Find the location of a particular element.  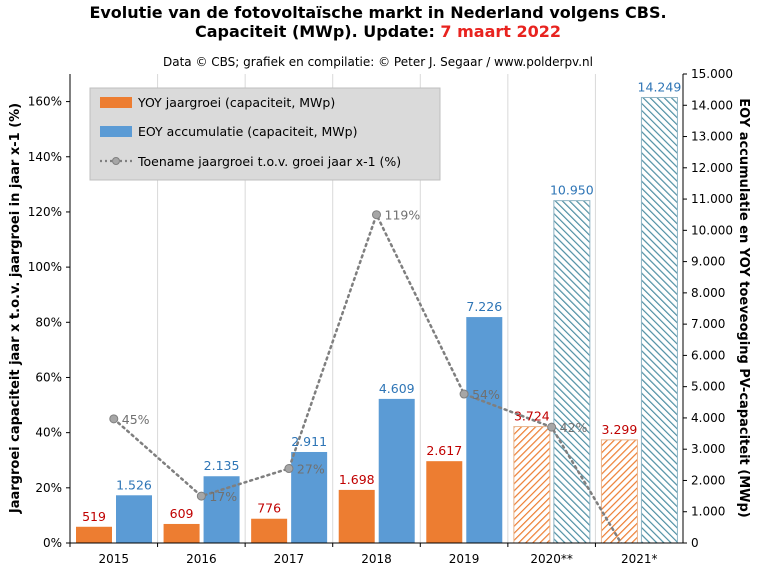

legend-box is located at coordinates (265, 134).